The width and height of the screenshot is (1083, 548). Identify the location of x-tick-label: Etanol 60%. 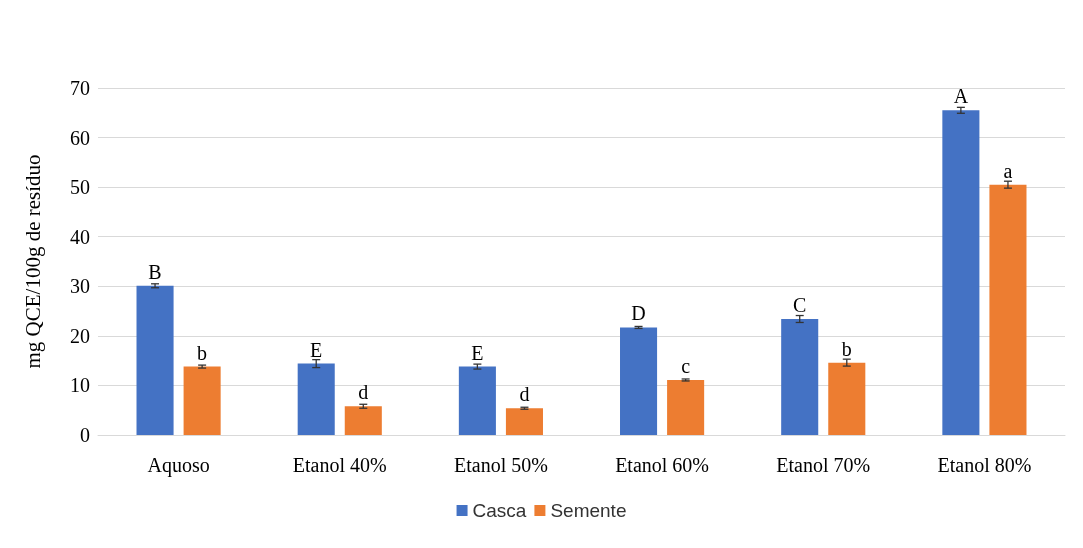
(662, 465).